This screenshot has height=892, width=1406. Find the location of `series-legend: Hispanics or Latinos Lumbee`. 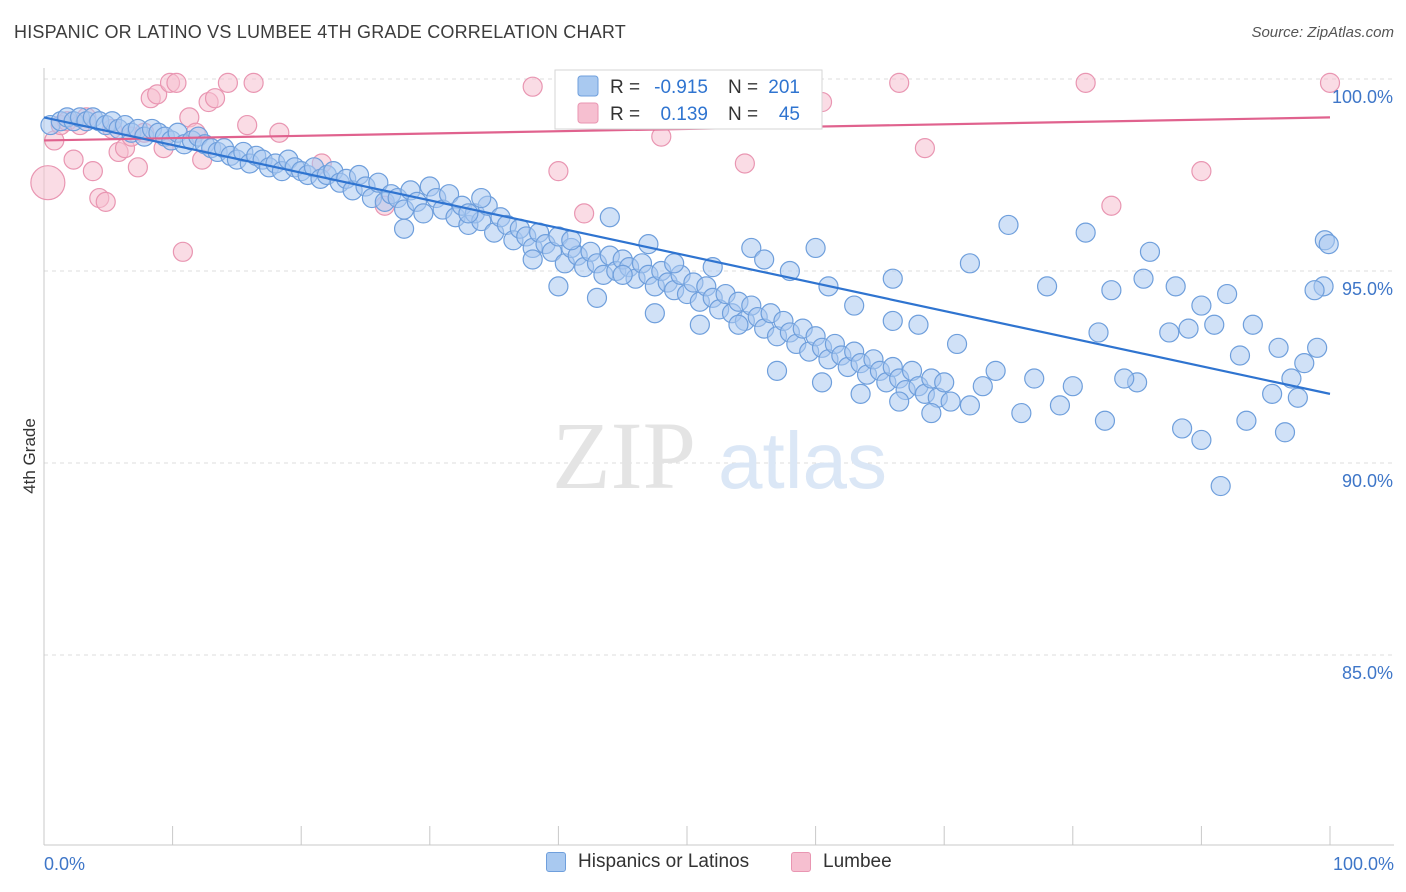

series-legend: Hispanics or Latinos Lumbee is located at coordinates (703, 865).